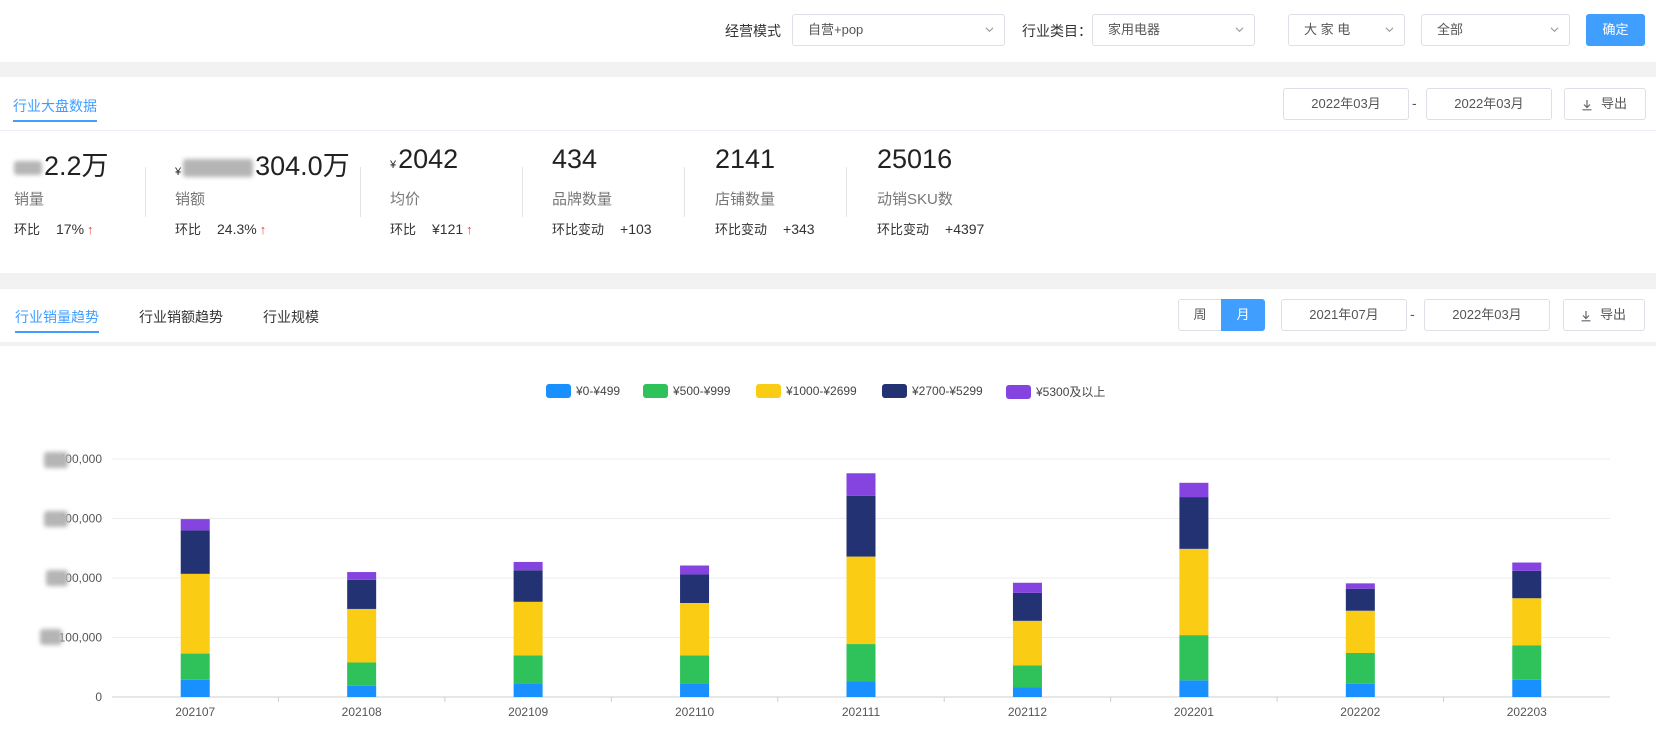 The height and width of the screenshot is (739, 1656). I want to click on scope-select: 全部, so click(1495, 30).